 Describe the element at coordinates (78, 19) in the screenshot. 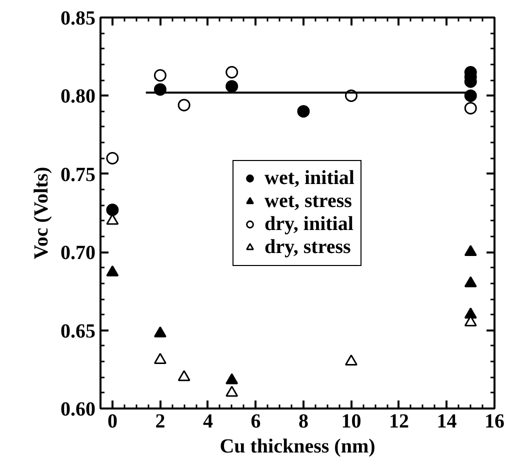

I see `y-tick-label: 0.85` at that location.